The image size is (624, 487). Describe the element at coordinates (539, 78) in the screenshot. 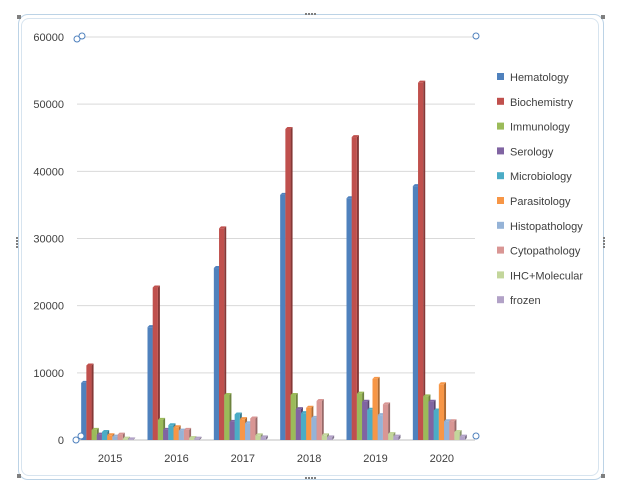

I see `legend-label: Hematology` at that location.